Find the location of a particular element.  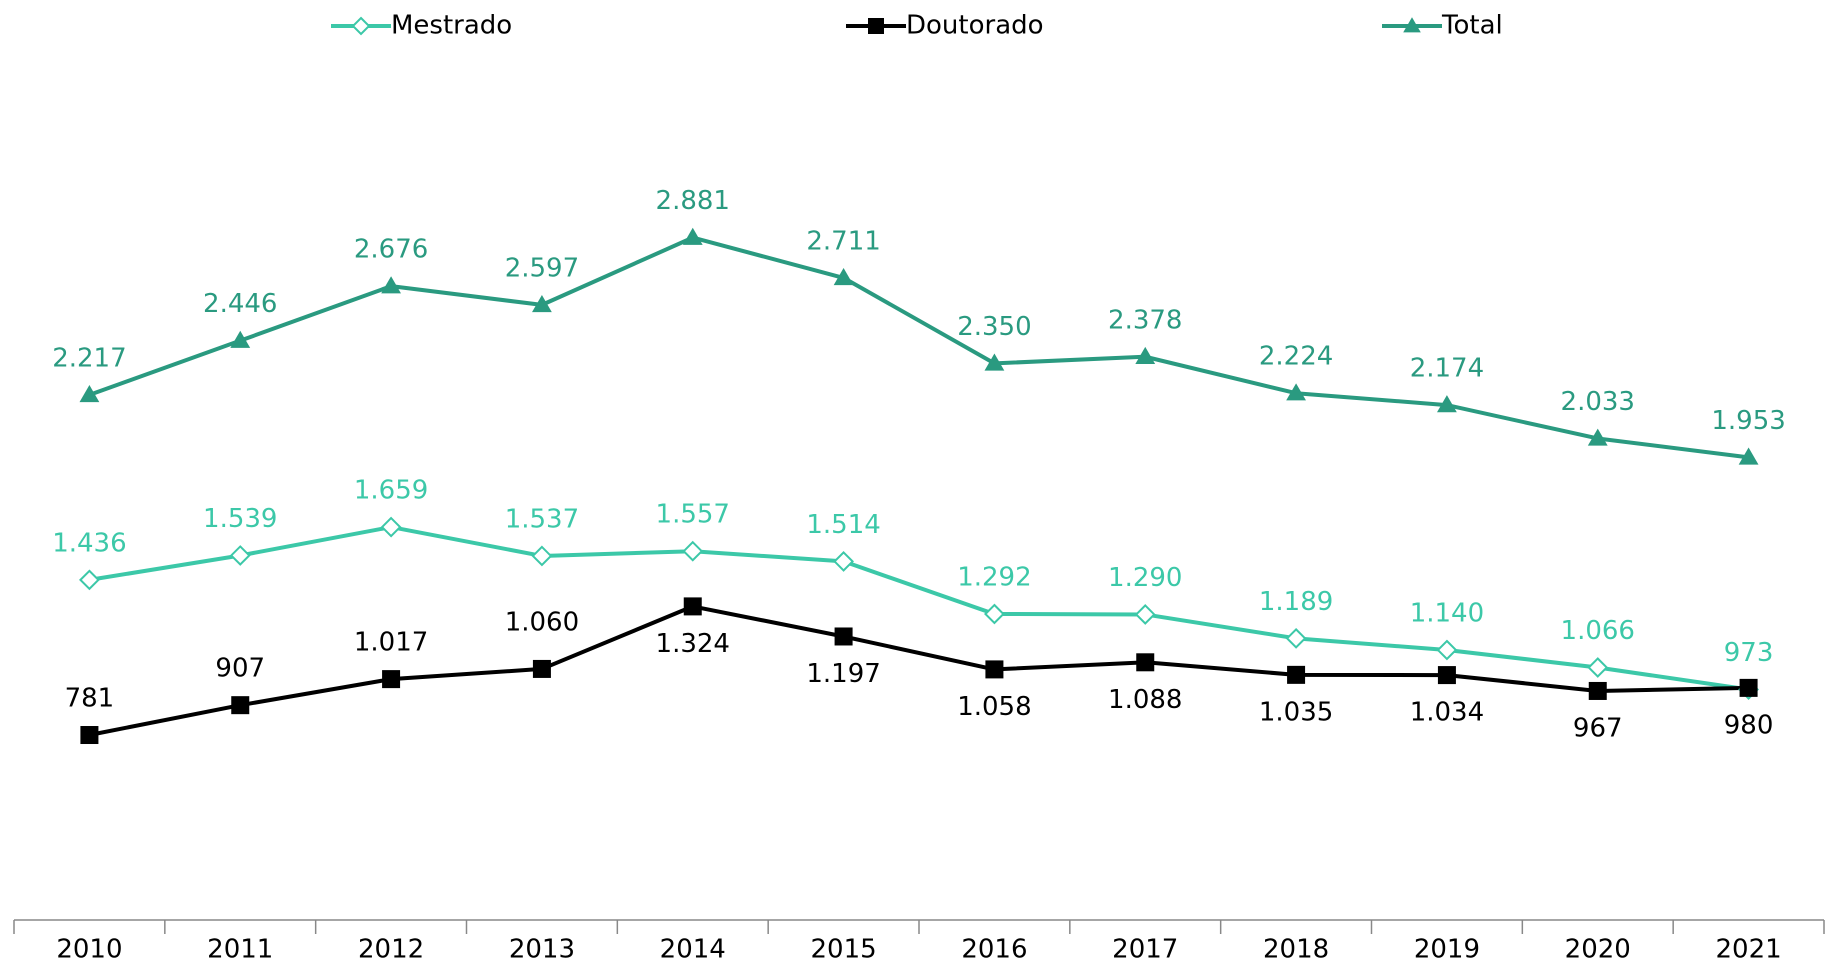

data-label: 2.224 is located at coordinates (1296, 357).